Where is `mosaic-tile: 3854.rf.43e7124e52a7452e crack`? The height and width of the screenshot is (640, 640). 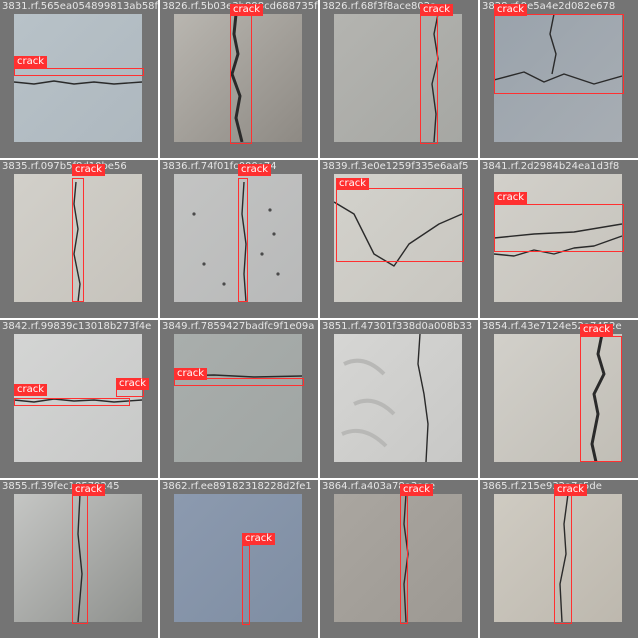
mosaic-tile: 3854.rf.43e7124e52a7452e crack is located at coordinates (559, 399).